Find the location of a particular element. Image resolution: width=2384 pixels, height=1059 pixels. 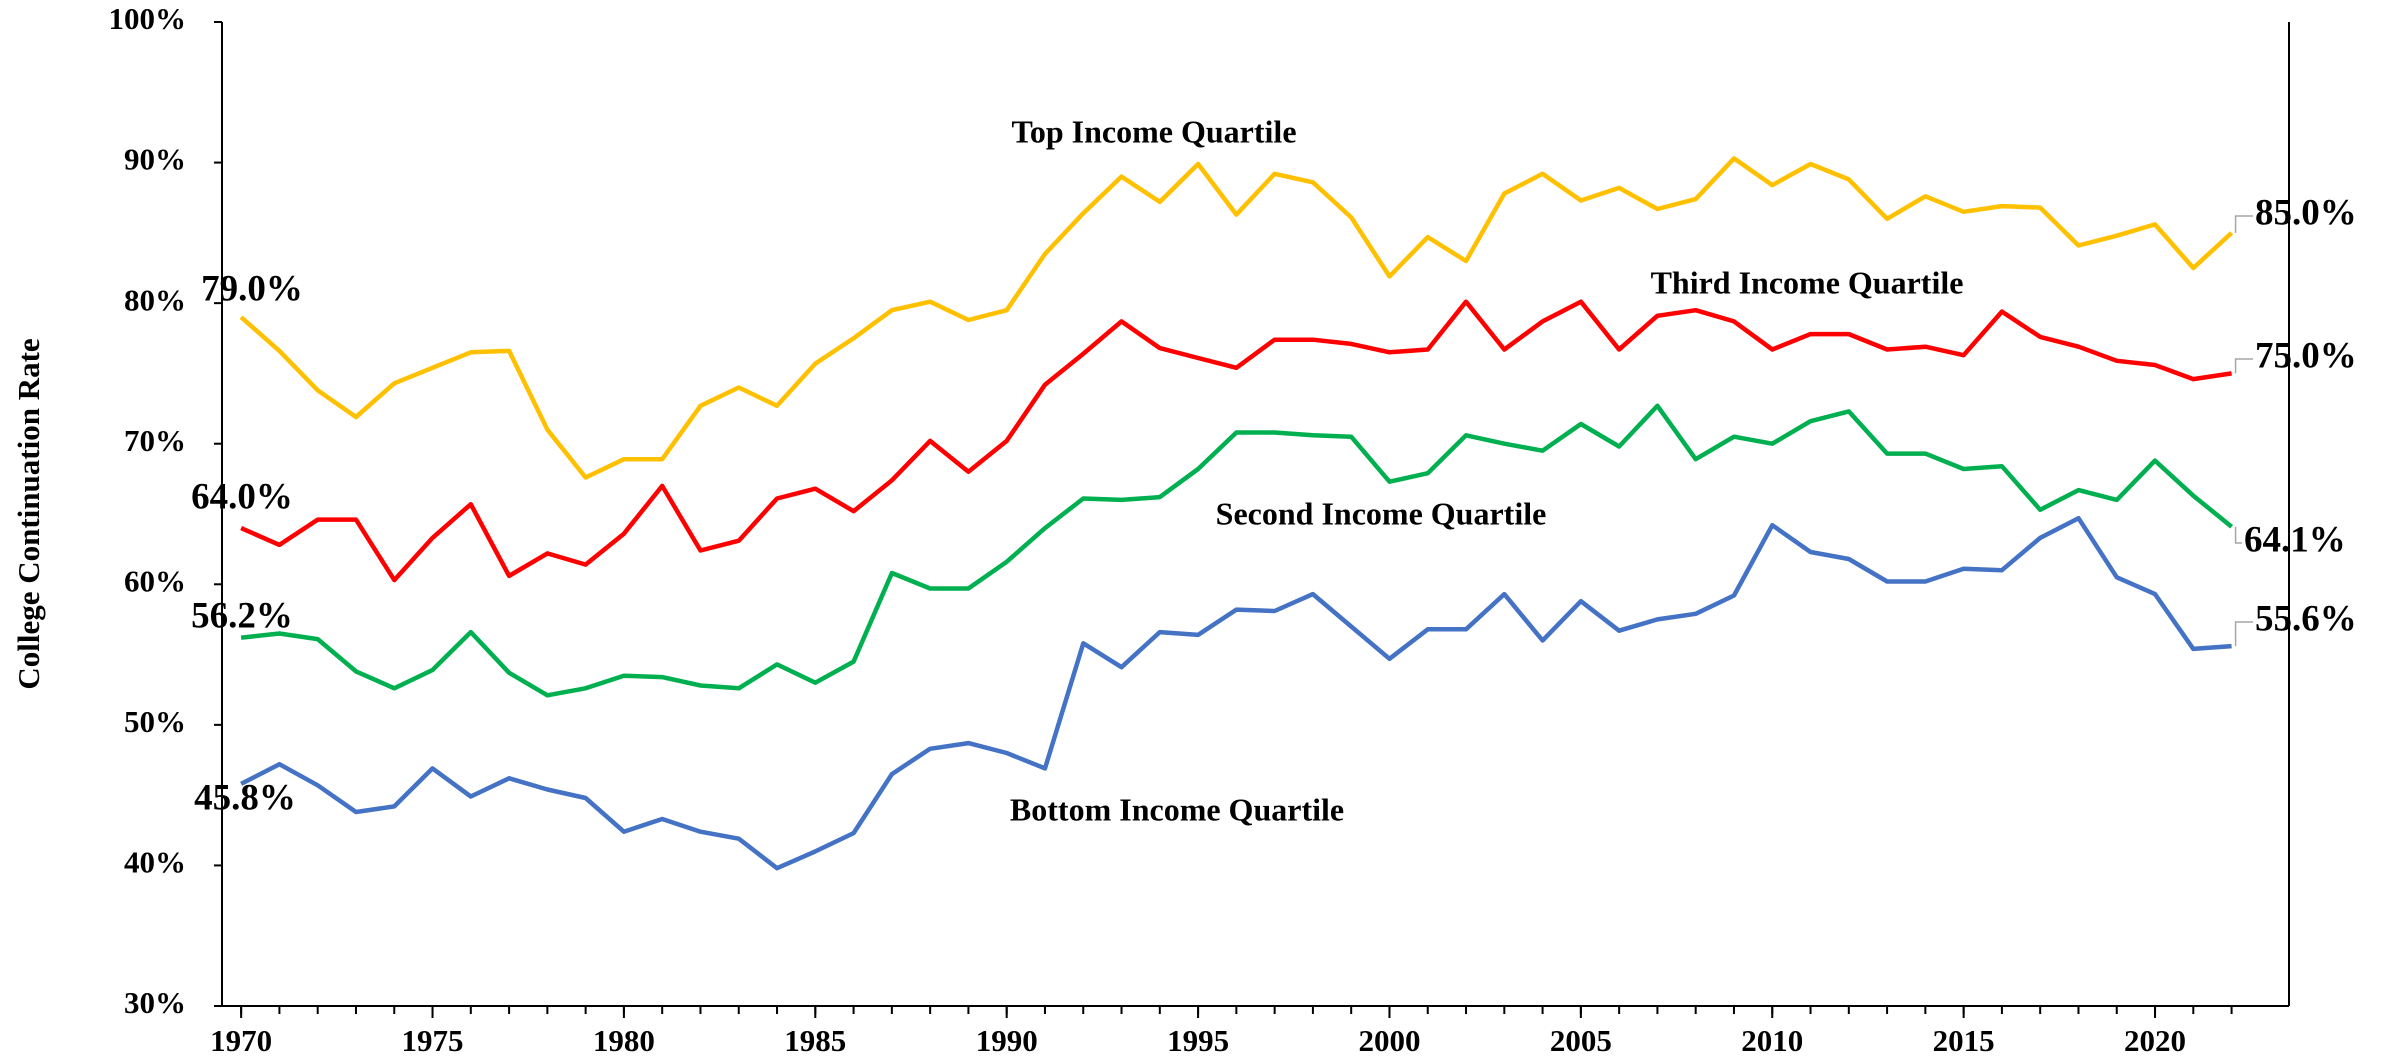

x-tick-label: 2015 is located at coordinates (1964, 1040).